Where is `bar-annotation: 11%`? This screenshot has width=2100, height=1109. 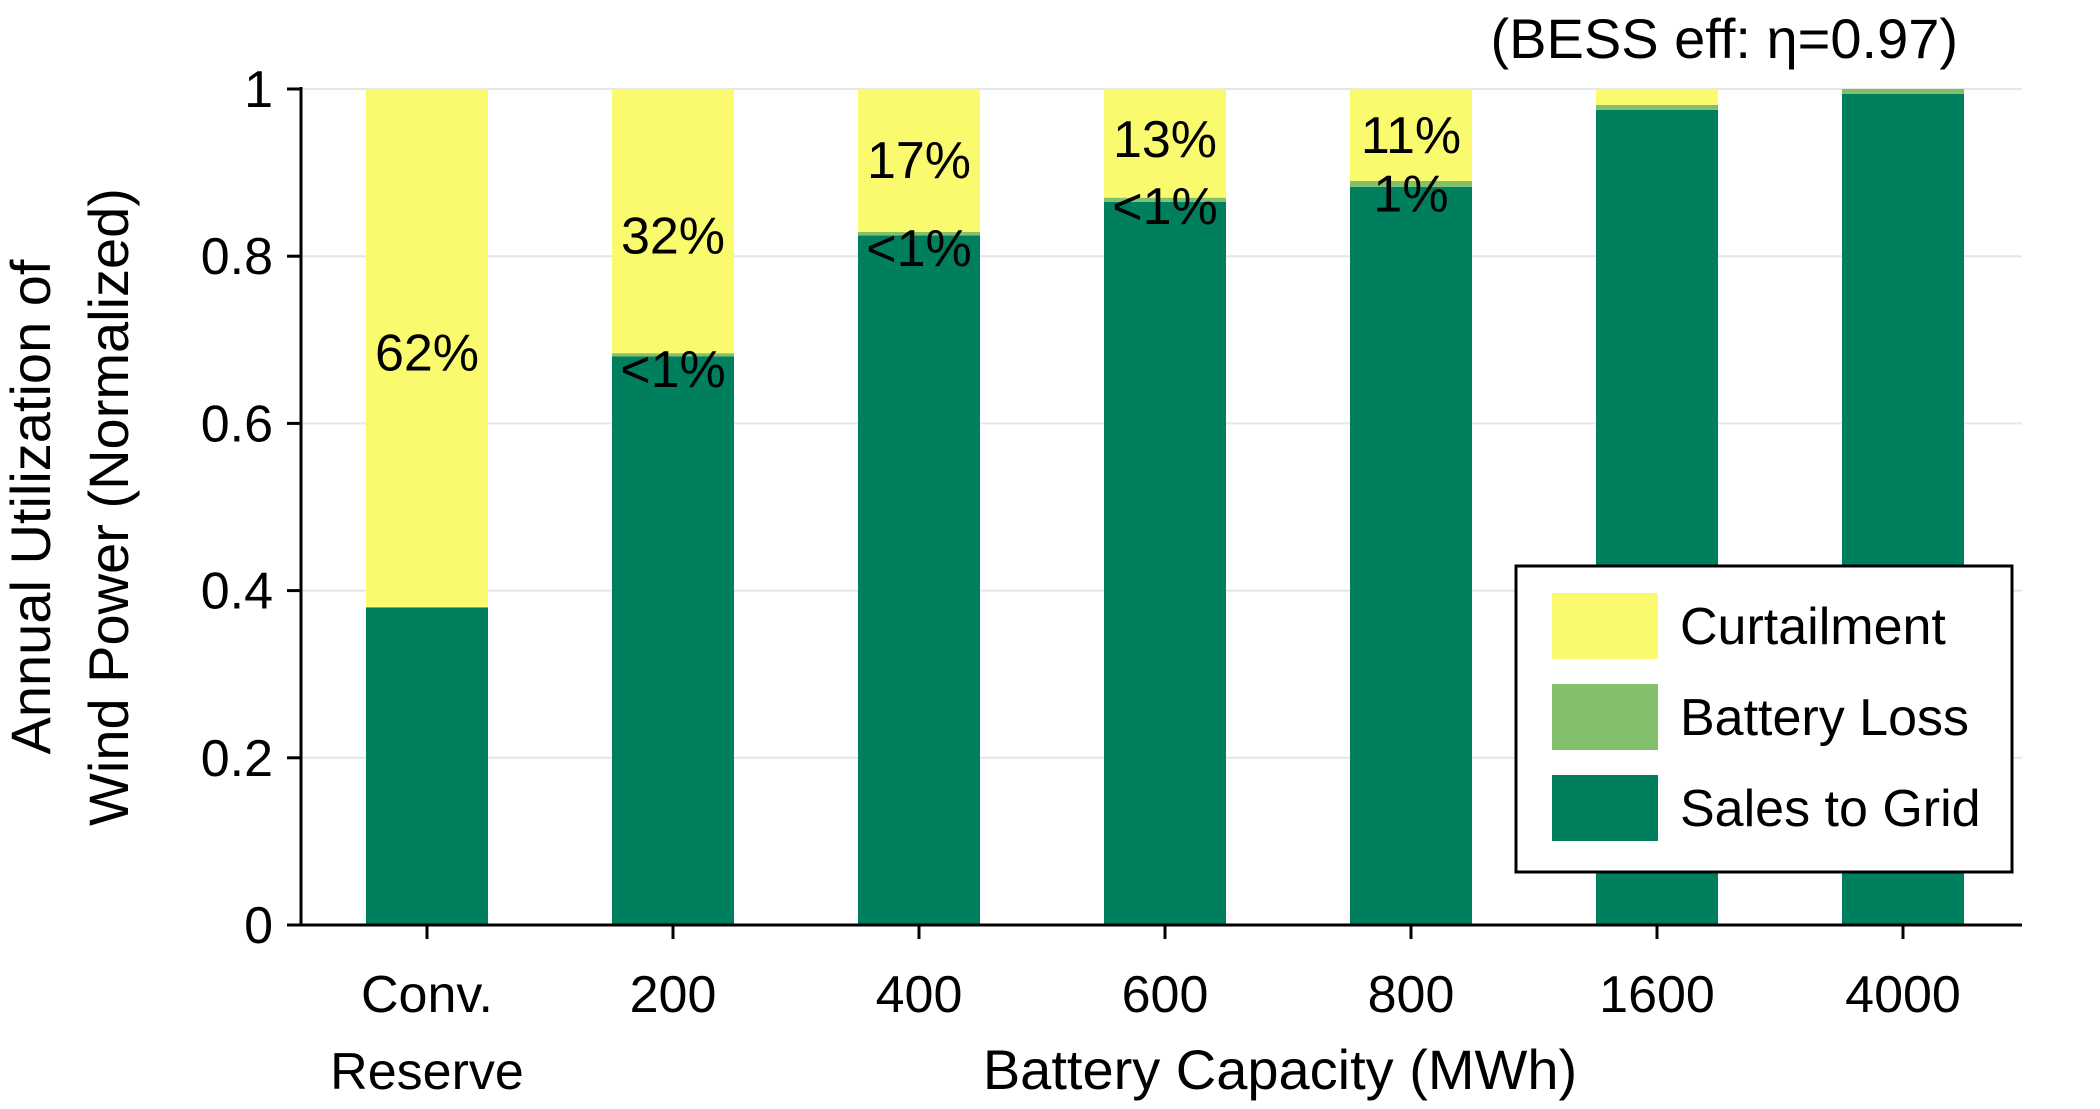
bar-annotation: 11% is located at coordinates (1411, 136).